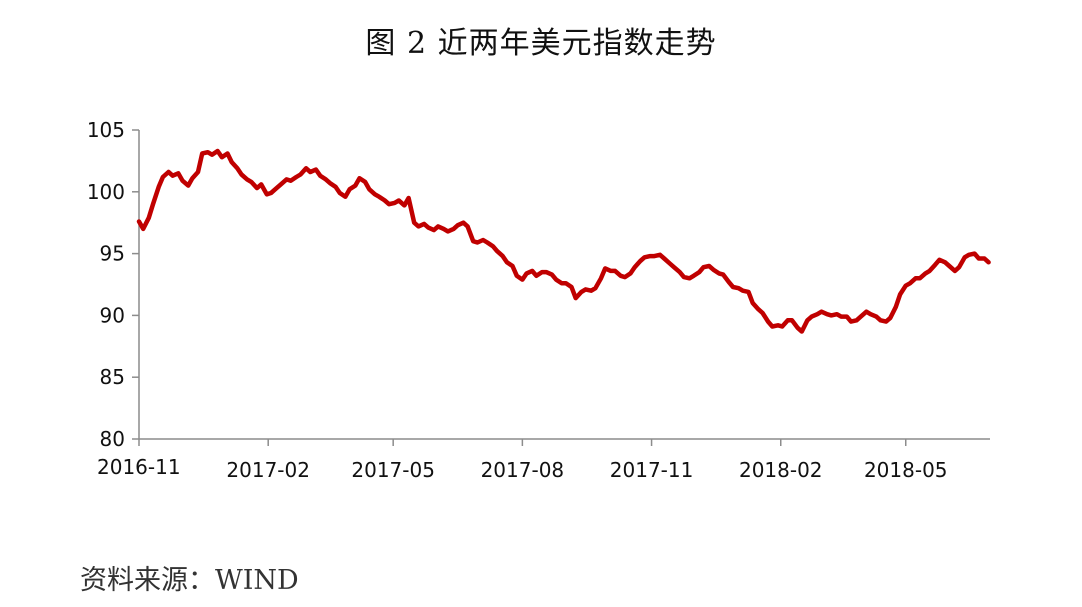 The width and height of the screenshot is (1082, 607). Describe the element at coordinates (139, 467) in the screenshot. I see `x-tick-label: 2016-11` at that location.